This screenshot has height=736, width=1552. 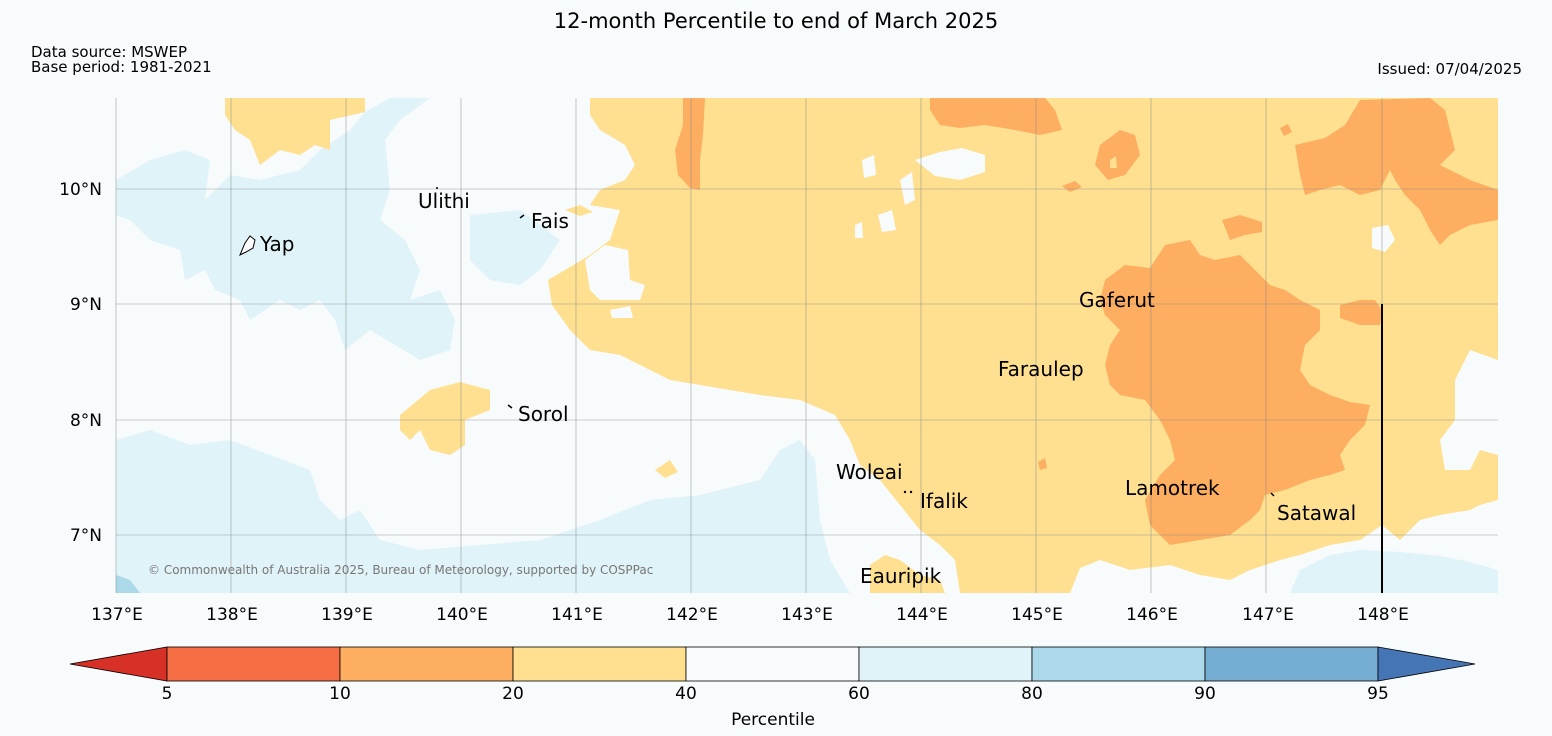 I want to click on colorbar-tick-label: 5, so click(x=167, y=694).